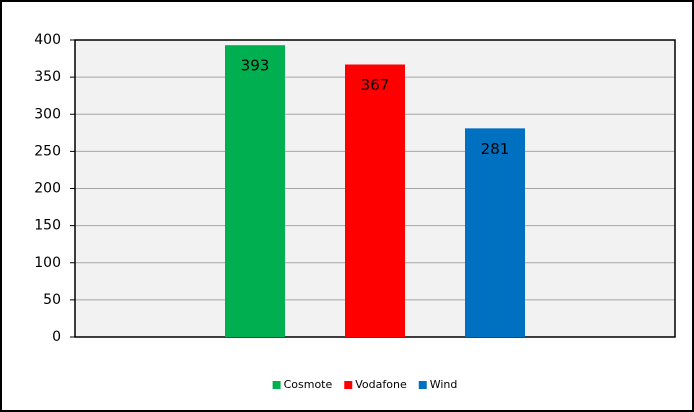 Image resolution: width=694 pixels, height=412 pixels. What do you see at coordinates (495, 149) in the screenshot?
I see `data-label: 281` at bounding box center [495, 149].